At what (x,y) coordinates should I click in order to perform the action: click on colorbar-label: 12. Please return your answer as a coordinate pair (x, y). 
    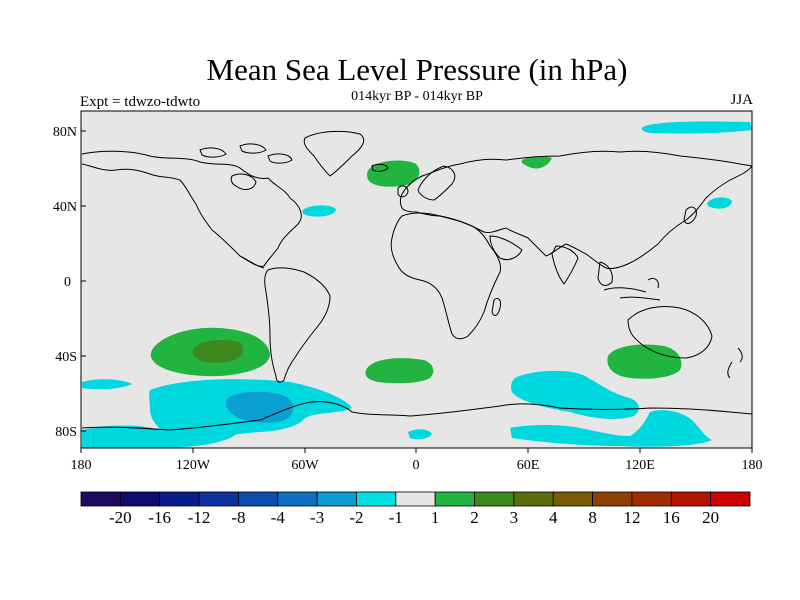
    Looking at the image, I should click on (631, 517).